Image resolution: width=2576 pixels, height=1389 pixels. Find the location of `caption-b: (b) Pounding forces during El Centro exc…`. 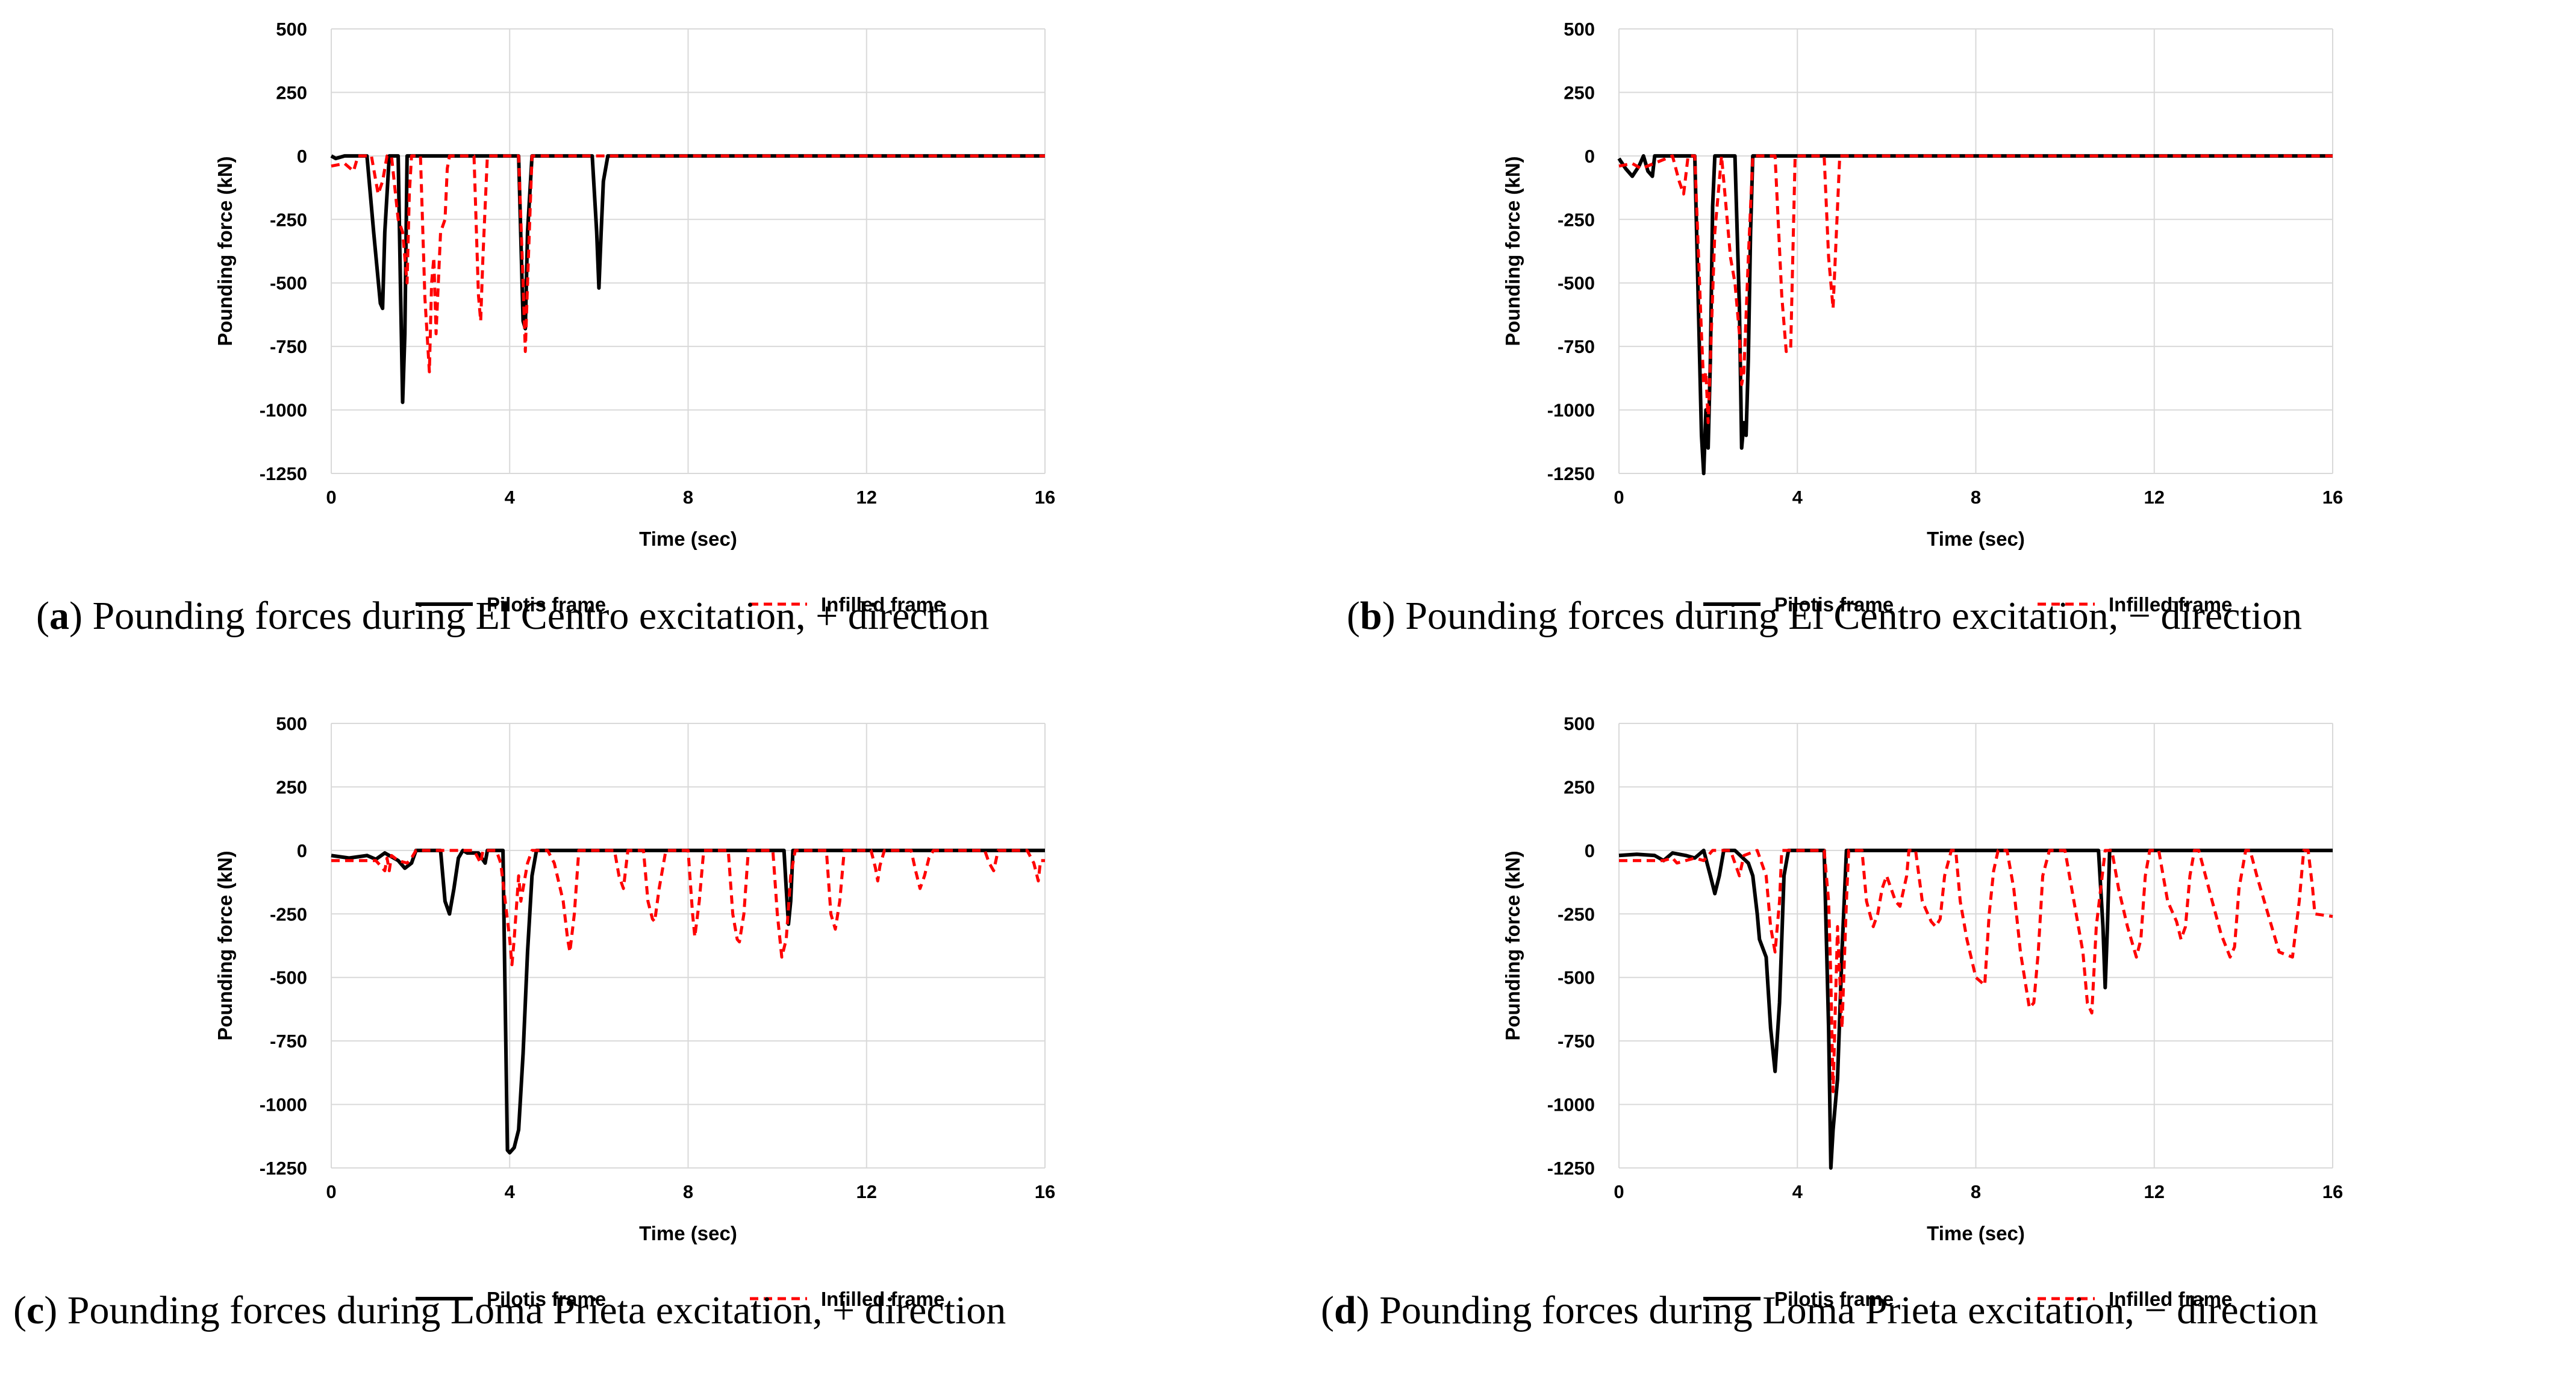

caption-b: (b) Pounding forces during El Centro exc… is located at coordinates (1825, 616).